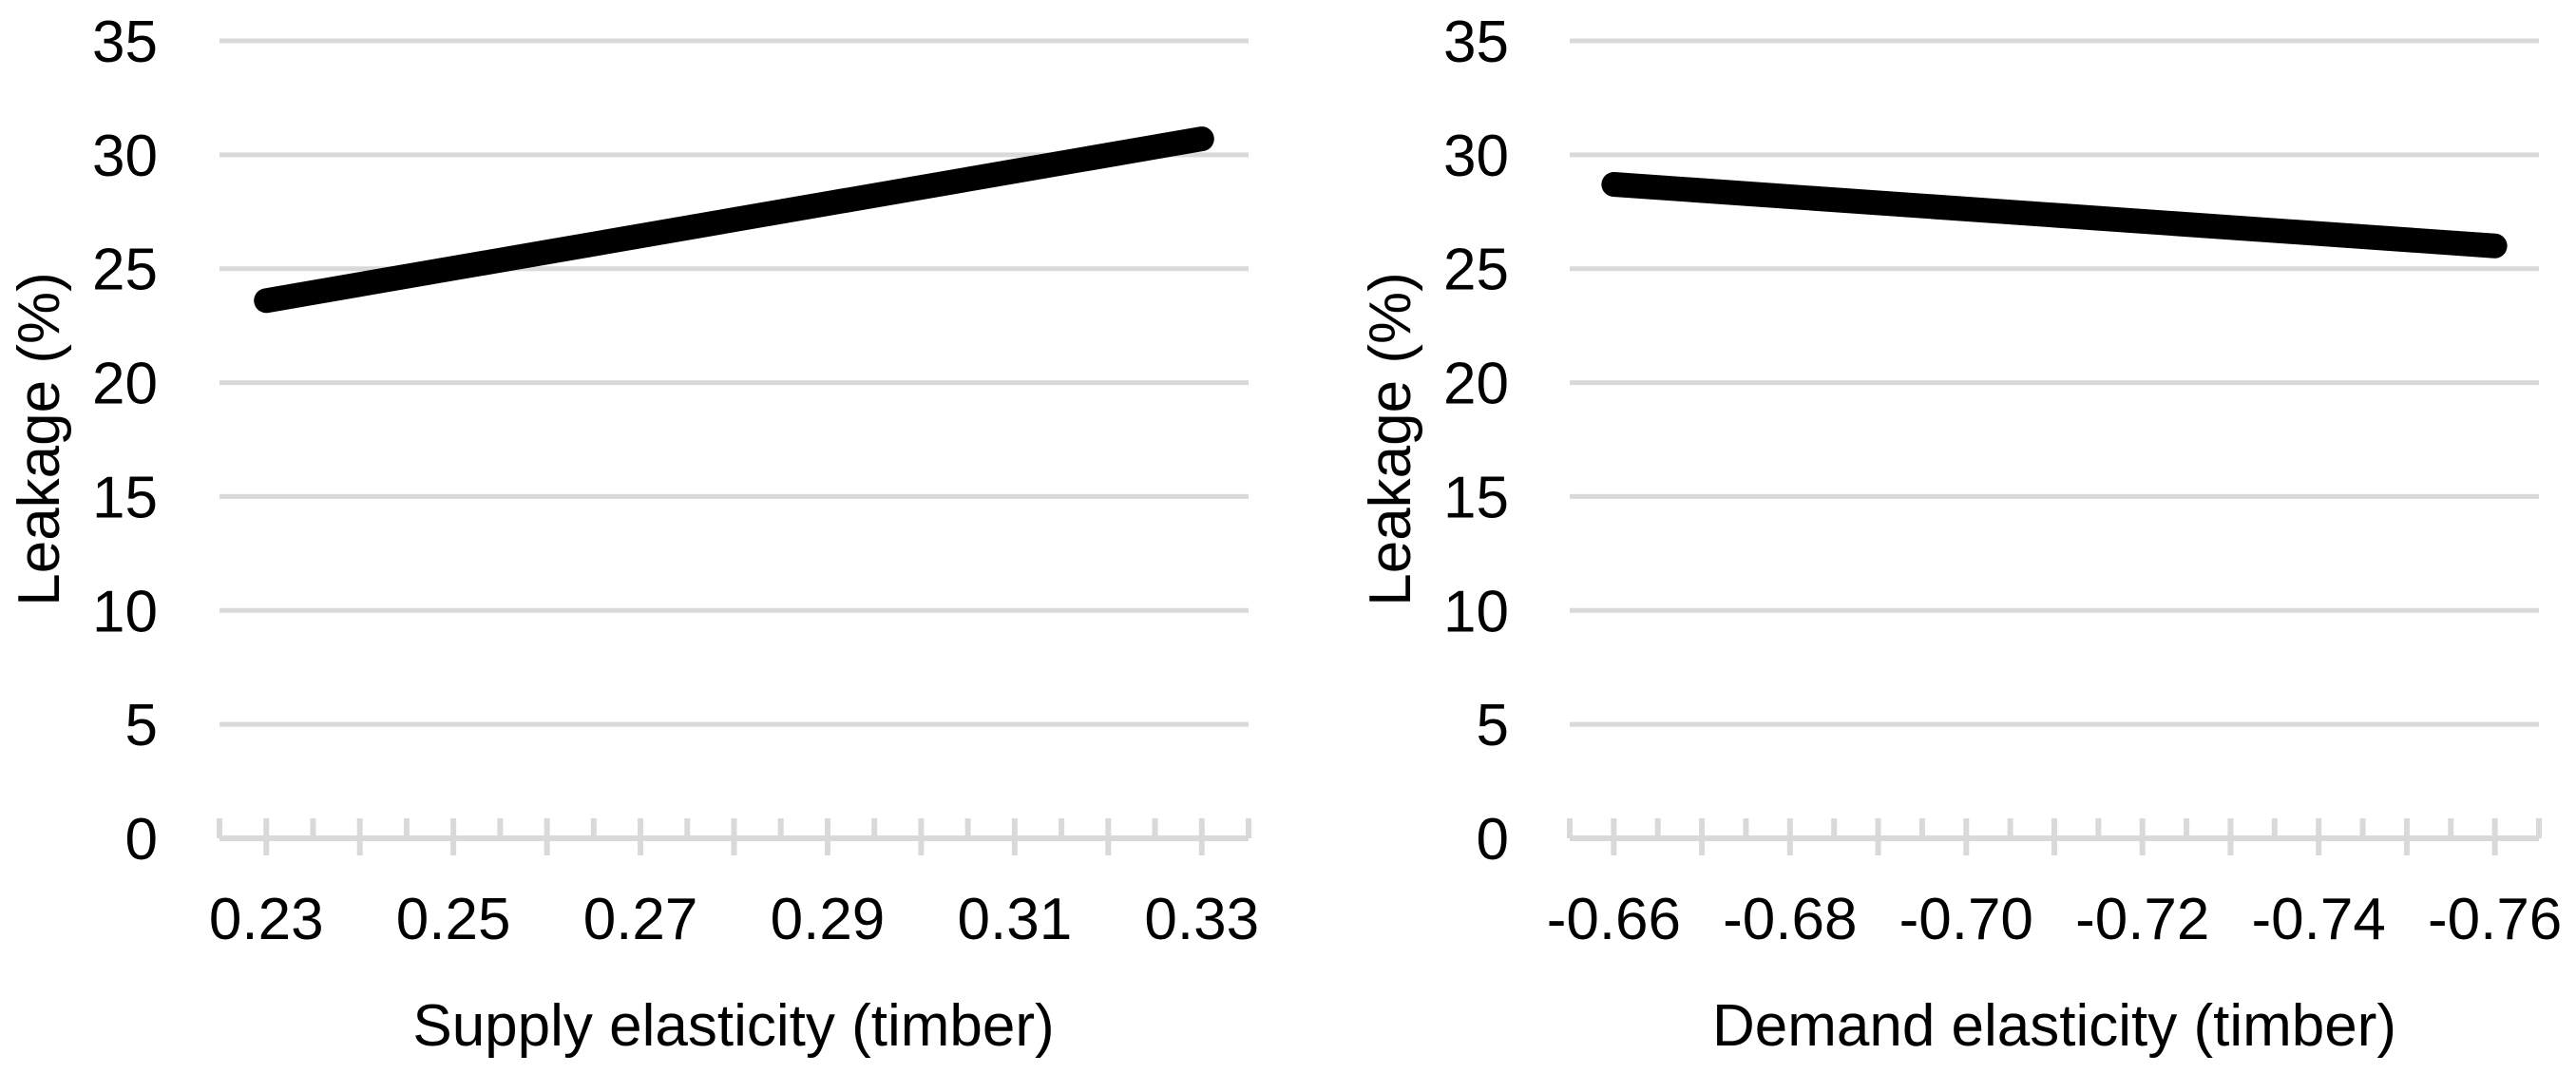  I want to click on x-tick-label: -0.76, so click(2495, 919).